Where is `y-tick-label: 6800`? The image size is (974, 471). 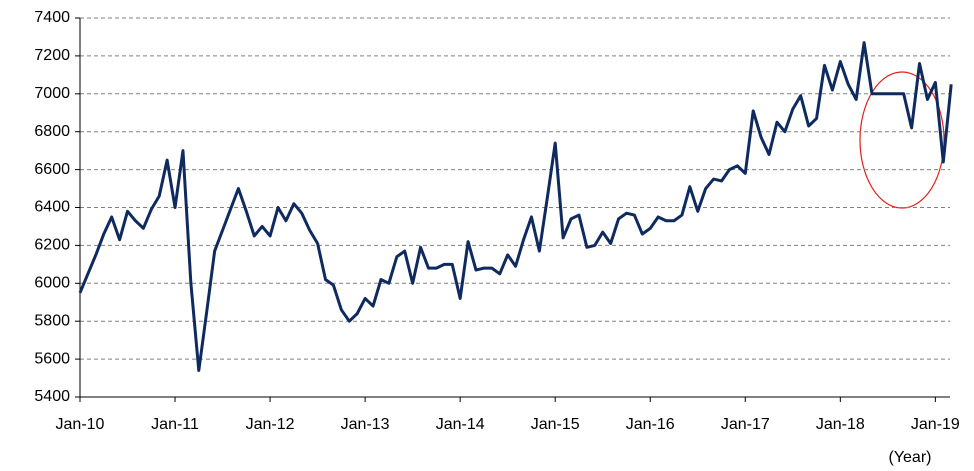 y-tick-label: 6800 is located at coordinates (52, 131).